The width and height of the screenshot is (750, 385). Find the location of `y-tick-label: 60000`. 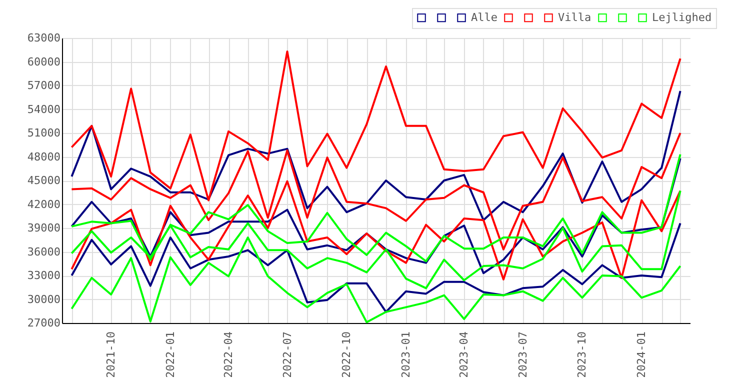

y-tick-label: 60000 is located at coordinates (43, 61).